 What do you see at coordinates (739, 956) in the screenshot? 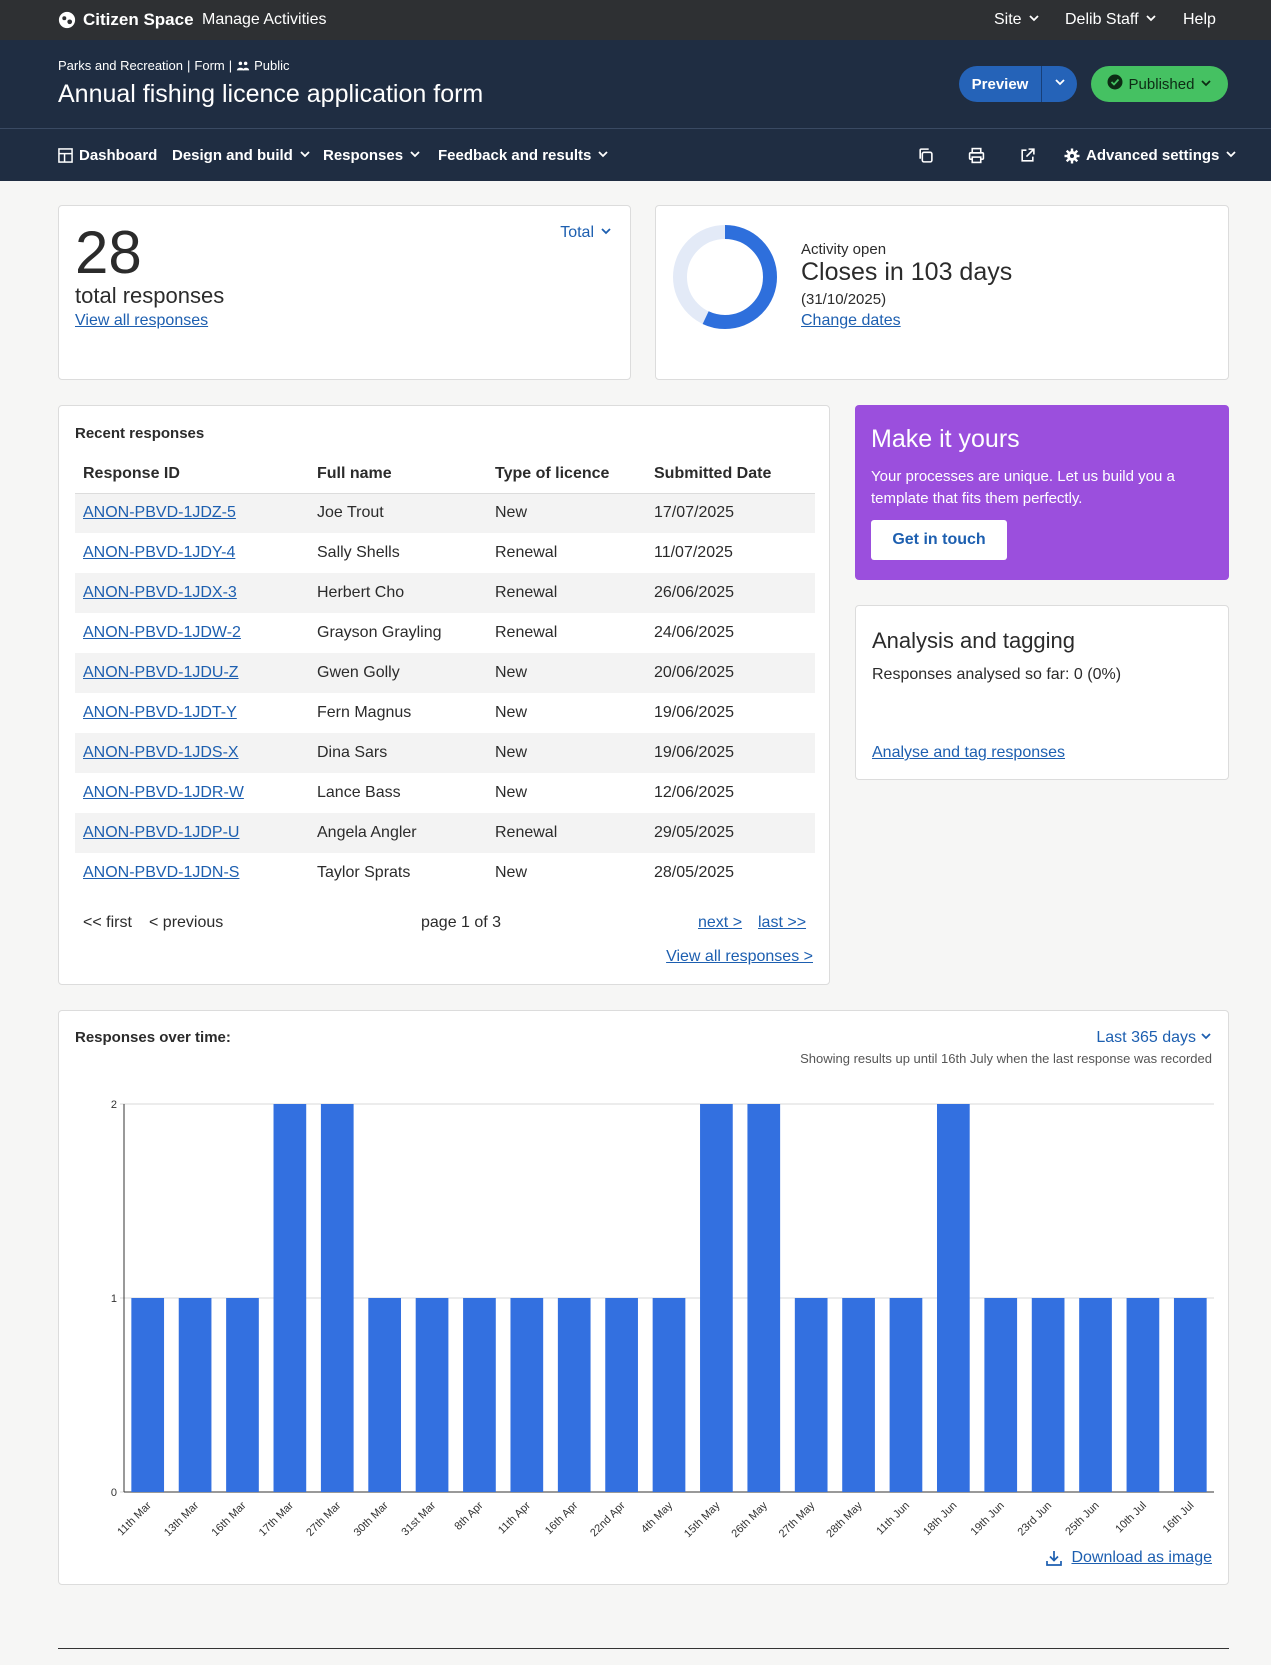
I see `view-all-responses-link: View all responses >` at bounding box center [739, 956].